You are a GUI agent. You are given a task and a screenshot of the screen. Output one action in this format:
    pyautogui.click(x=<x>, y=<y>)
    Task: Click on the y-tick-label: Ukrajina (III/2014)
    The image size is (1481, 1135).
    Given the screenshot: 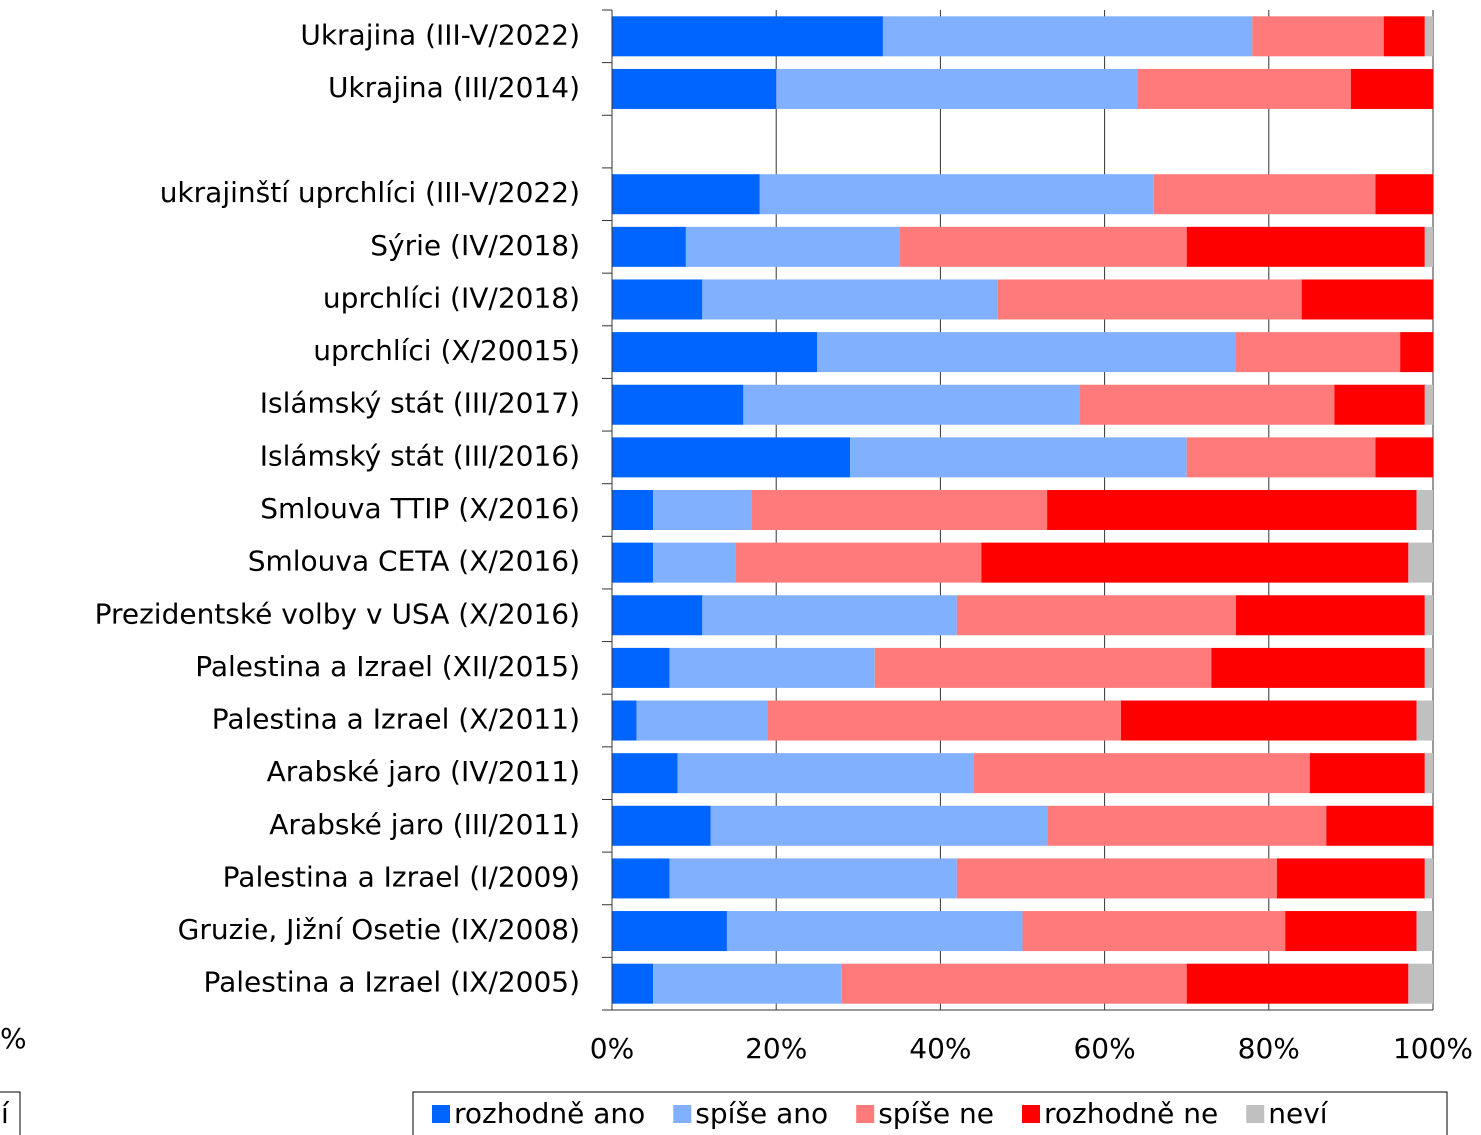 What is the action you would take?
    pyautogui.click(x=454, y=87)
    